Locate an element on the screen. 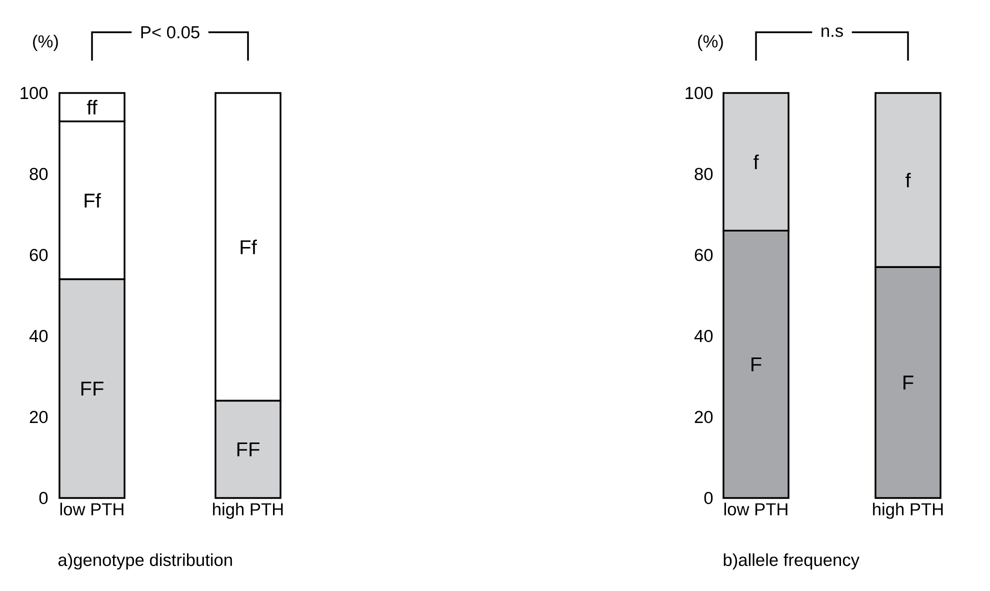  series-label: FF is located at coordinates (248, 449).